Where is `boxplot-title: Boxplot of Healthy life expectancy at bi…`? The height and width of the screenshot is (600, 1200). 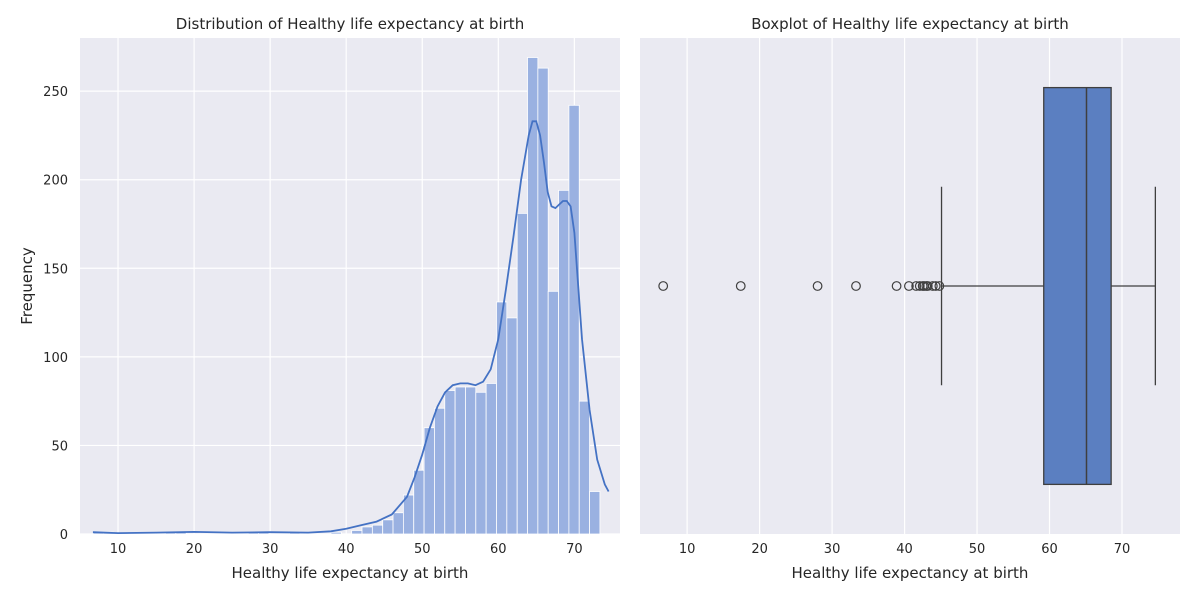 boxplot-title: Boxplot of Healthy life expectancy at bi… is located at coordinates (910, 24).